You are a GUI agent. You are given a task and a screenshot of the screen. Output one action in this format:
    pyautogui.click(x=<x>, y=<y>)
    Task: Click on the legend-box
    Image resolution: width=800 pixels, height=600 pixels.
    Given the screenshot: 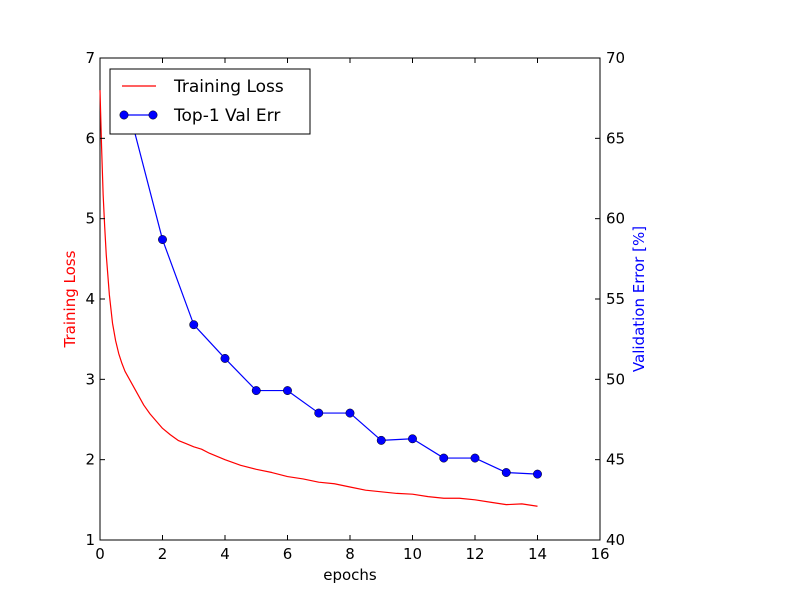 What is the action you would take?
    pyautogui.click(x=210, y=101)
    